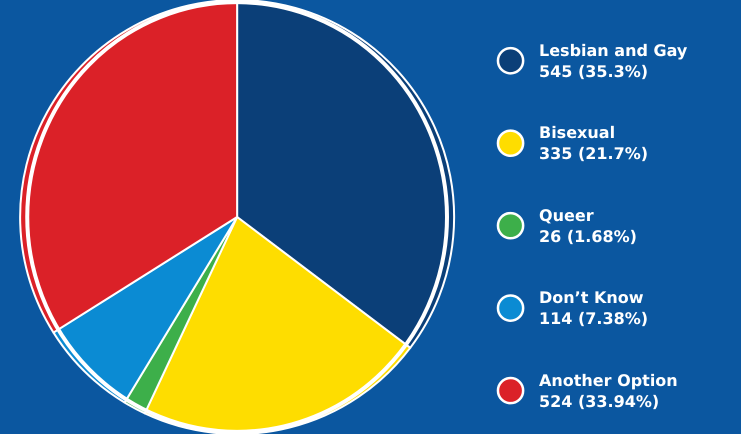  What do you see at coordinates (593, 71) in the screenshot?
I see `data-label: 545 (35.3%)` at bounding box center [593, 71].